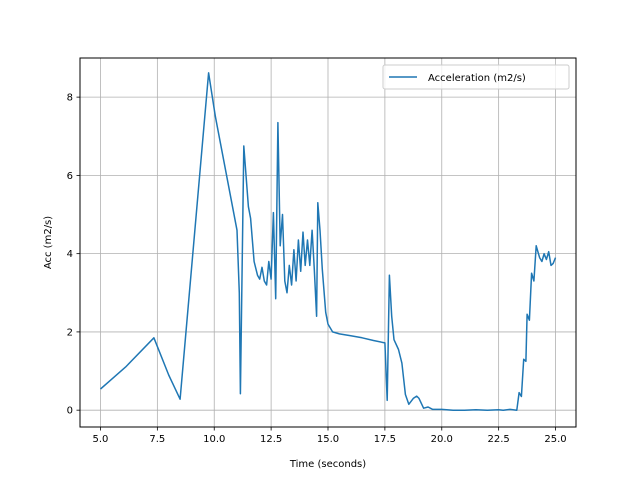 The width and height of the screenshot is (640, 480). I want to click on x-axis-label: Time (seconds), so click(327, 464).